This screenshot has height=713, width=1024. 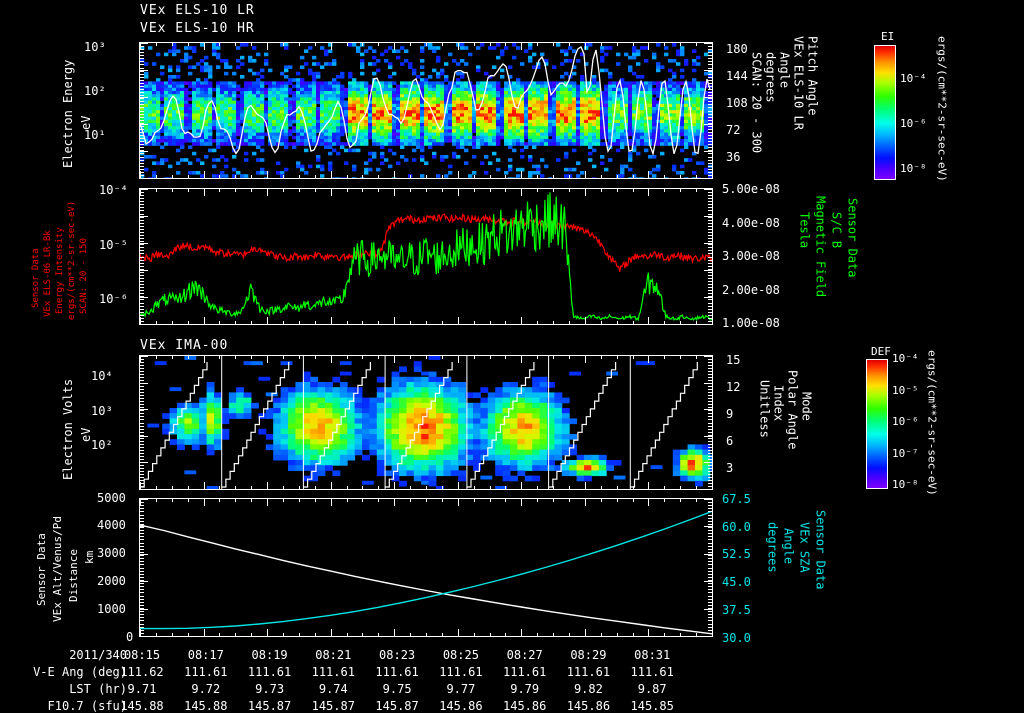 What do you see at coordinates (68, 113) in the screenshot?
I see `panel1-y-axis-label: Electron Energy` at bounding box center [68, 113].